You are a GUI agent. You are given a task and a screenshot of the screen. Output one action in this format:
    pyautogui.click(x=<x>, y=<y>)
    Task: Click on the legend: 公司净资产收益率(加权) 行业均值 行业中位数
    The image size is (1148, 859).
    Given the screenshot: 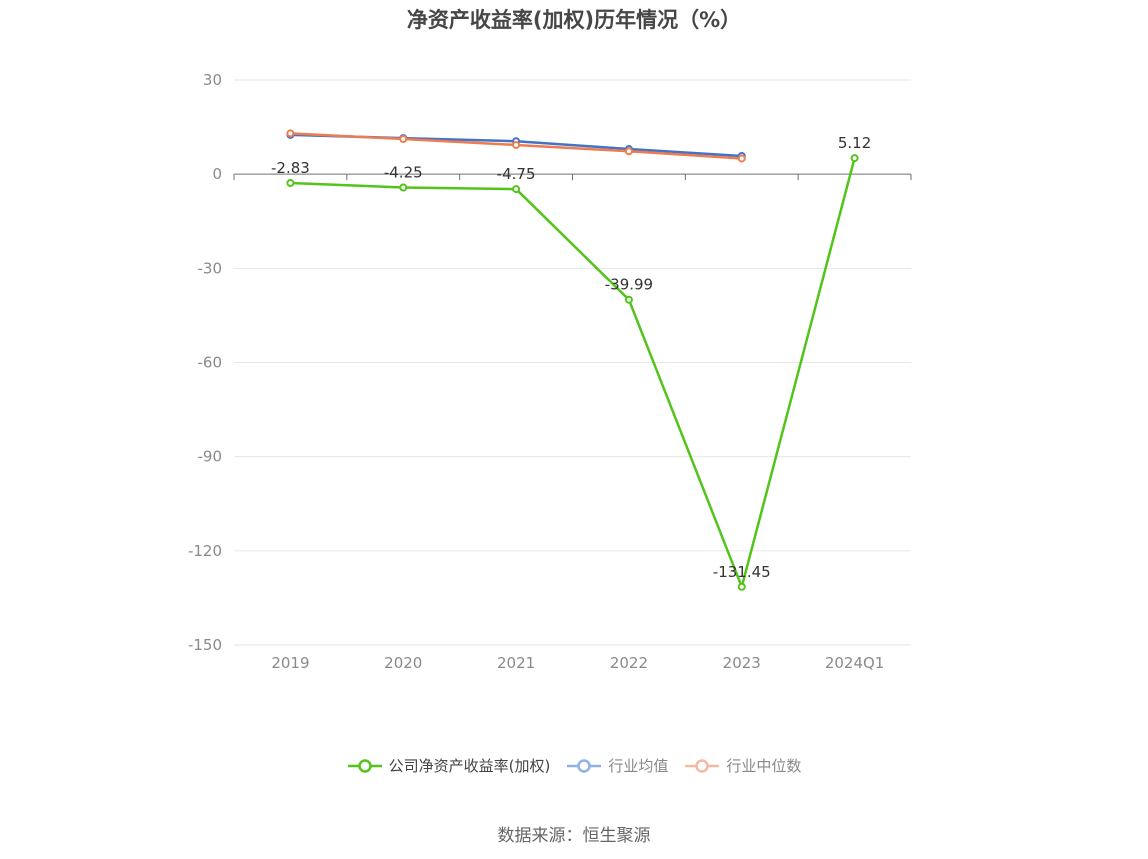 What is the action you would take?
    pyautogui.click(x=574, y=765)
    